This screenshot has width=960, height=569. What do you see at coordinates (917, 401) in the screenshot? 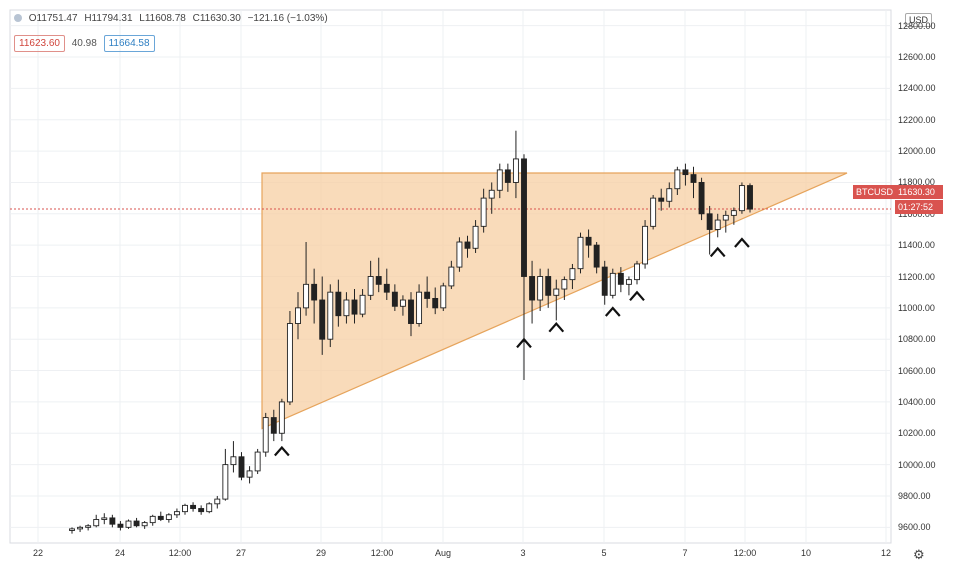
I see `price-tick-label: 10400.00` at bounding box center [917, 401].